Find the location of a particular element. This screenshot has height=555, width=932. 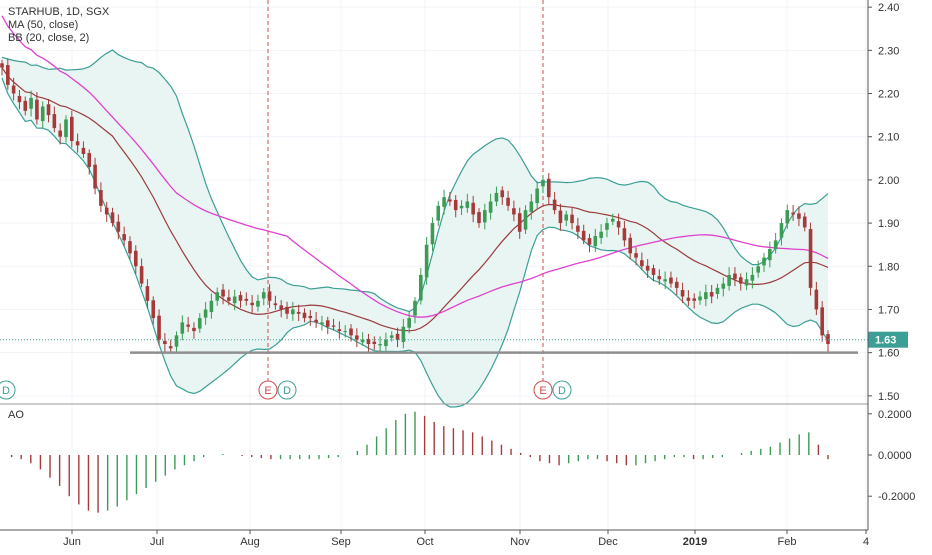

time-tick-label: Jun is located at coordinates (72, 542).